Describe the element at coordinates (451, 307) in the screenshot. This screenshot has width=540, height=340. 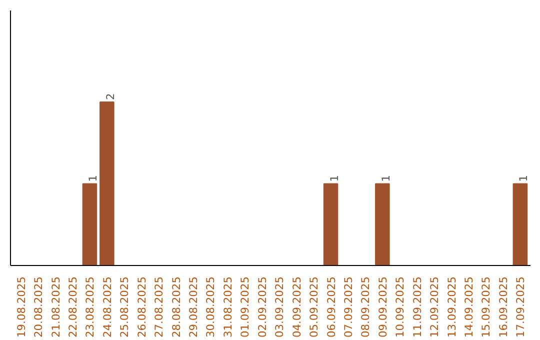
I see `x-tick-label: 13.09.2025` at that location.